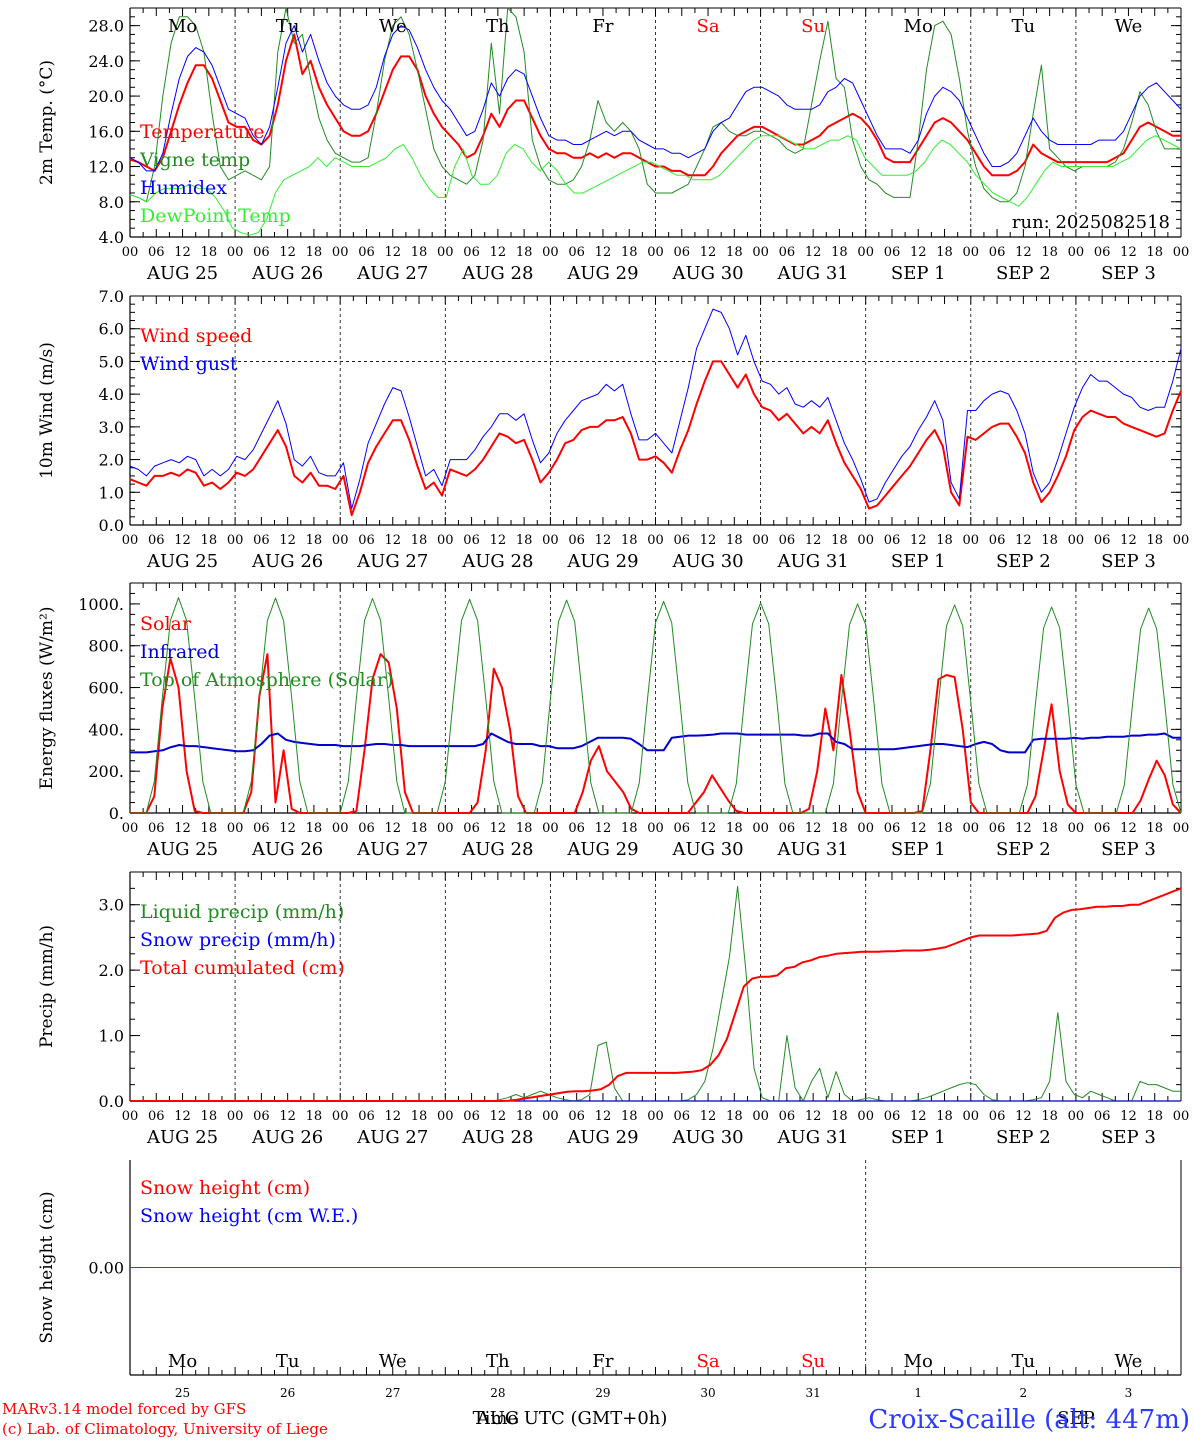  What do you see at coordinates (1023, 561) in the screenshot?
I see `date-label: SEP 2` at bounding box center [1023, 561].